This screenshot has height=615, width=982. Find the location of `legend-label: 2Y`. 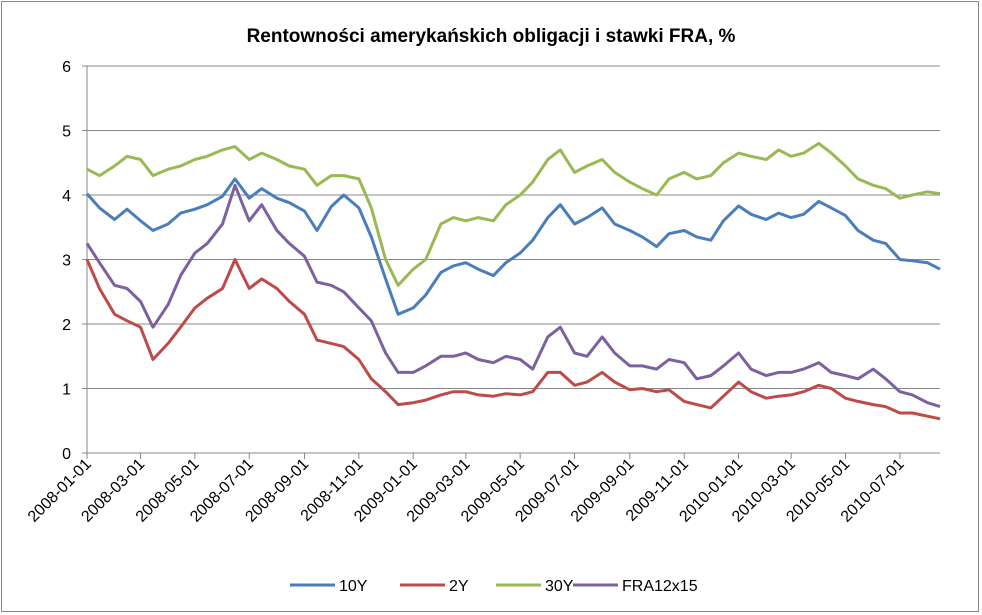

legend-label: 2Y is located at coordinates (459, 586).